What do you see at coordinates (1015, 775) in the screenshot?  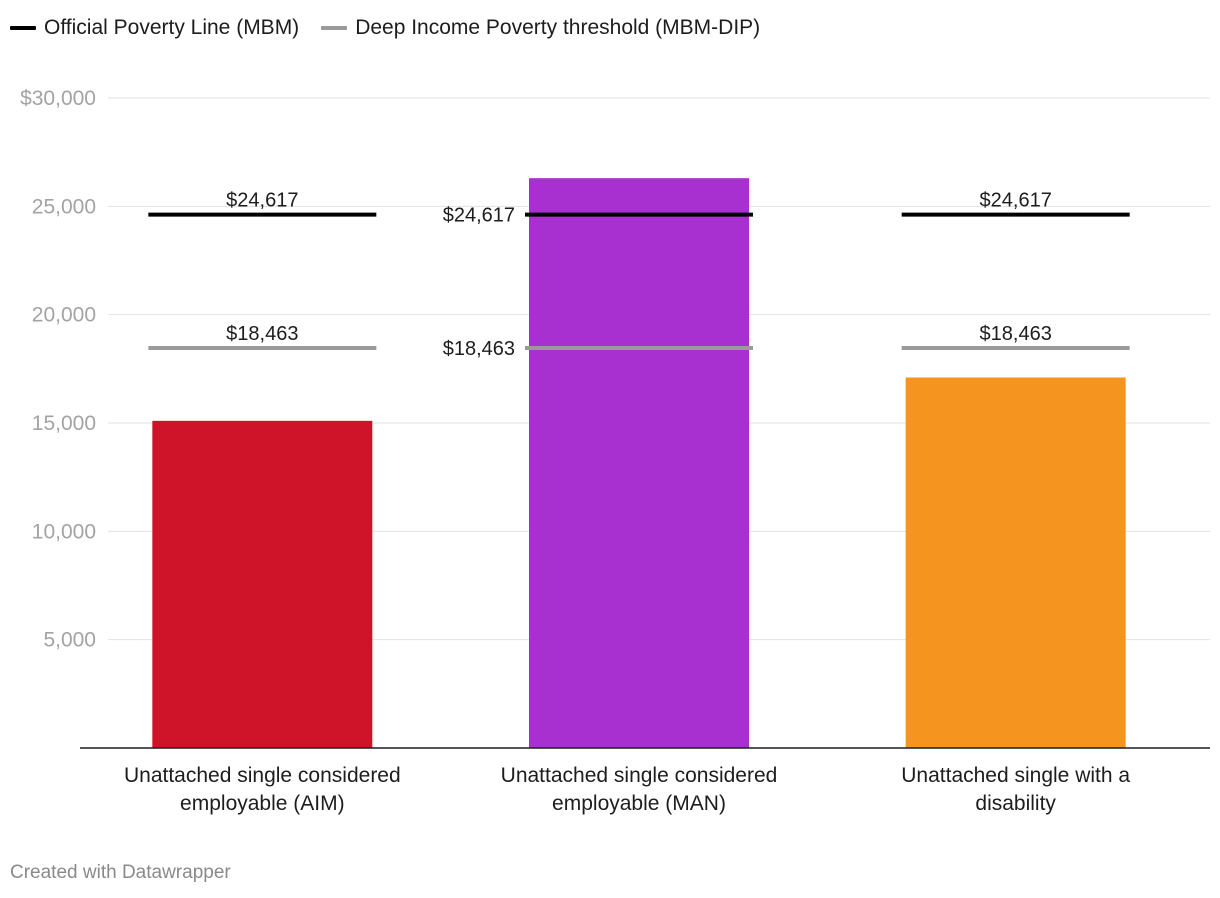 I see `category-label: Unattached single with a` at bounding box center [1015, 775].